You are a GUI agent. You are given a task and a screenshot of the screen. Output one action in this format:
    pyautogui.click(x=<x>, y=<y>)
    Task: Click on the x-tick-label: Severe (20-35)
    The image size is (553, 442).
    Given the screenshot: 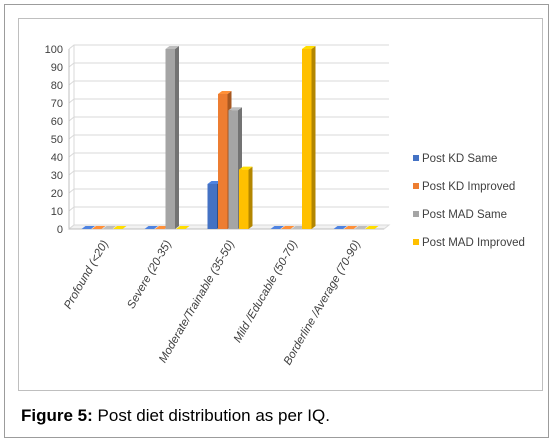 What is the action you would take?
    pyautogui.click(x=149, y=274)
    